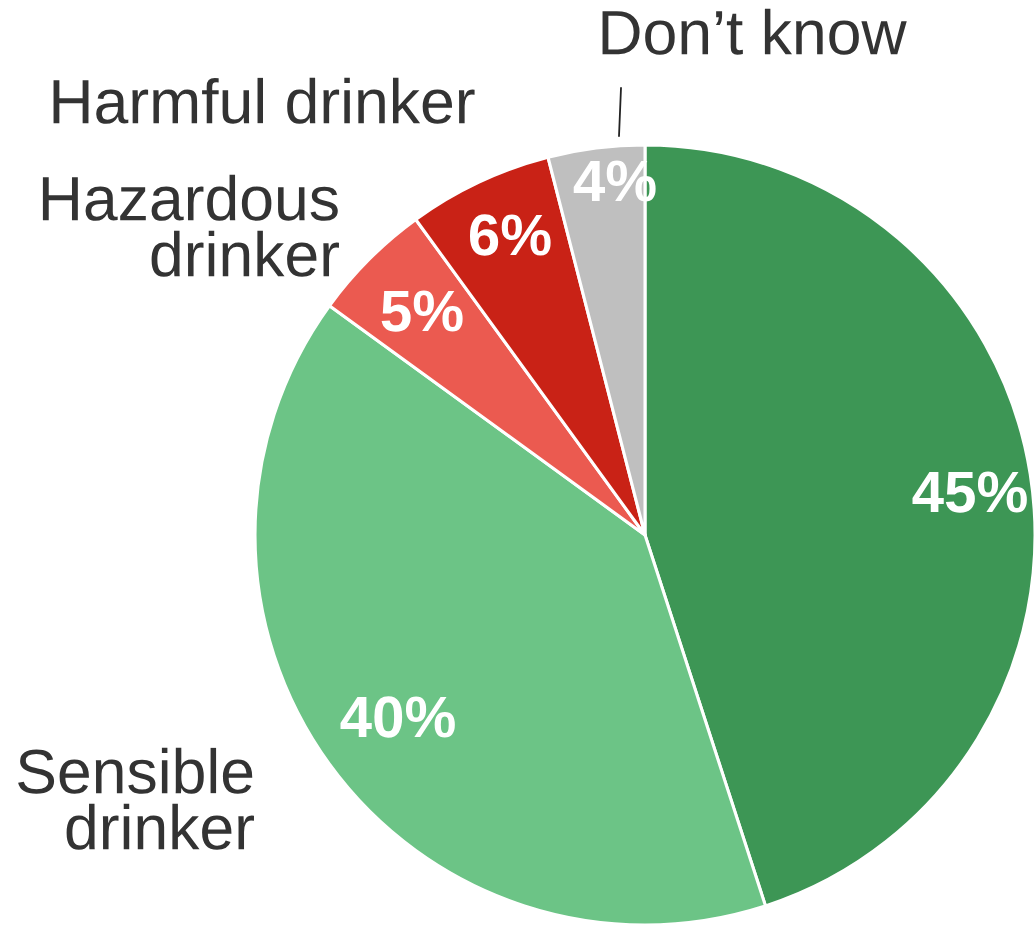 This screenshot has width=1036, height=932. What do you see at coordinates (754, 31) in the screenshot?
I see `slice-label: Don’t know` at bounding box center [754, 31].